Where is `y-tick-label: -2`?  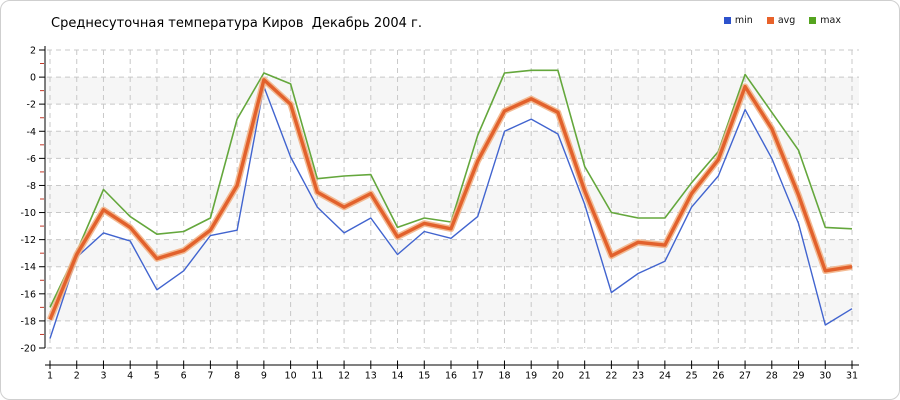
y-tick-label: -2 is located at coordinates (31, 105).